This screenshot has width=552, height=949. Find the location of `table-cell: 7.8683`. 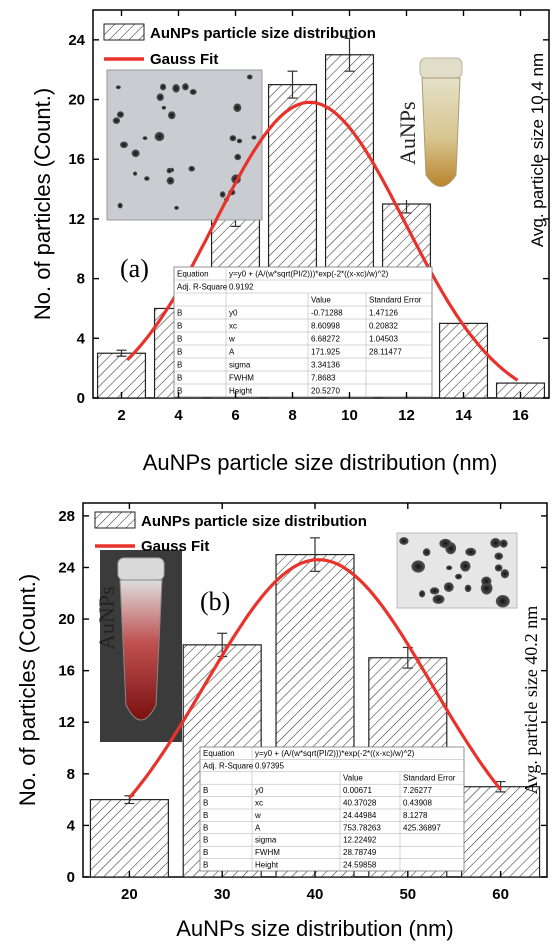

table-cell: 7.8683 is located at coordinates (323, 378).